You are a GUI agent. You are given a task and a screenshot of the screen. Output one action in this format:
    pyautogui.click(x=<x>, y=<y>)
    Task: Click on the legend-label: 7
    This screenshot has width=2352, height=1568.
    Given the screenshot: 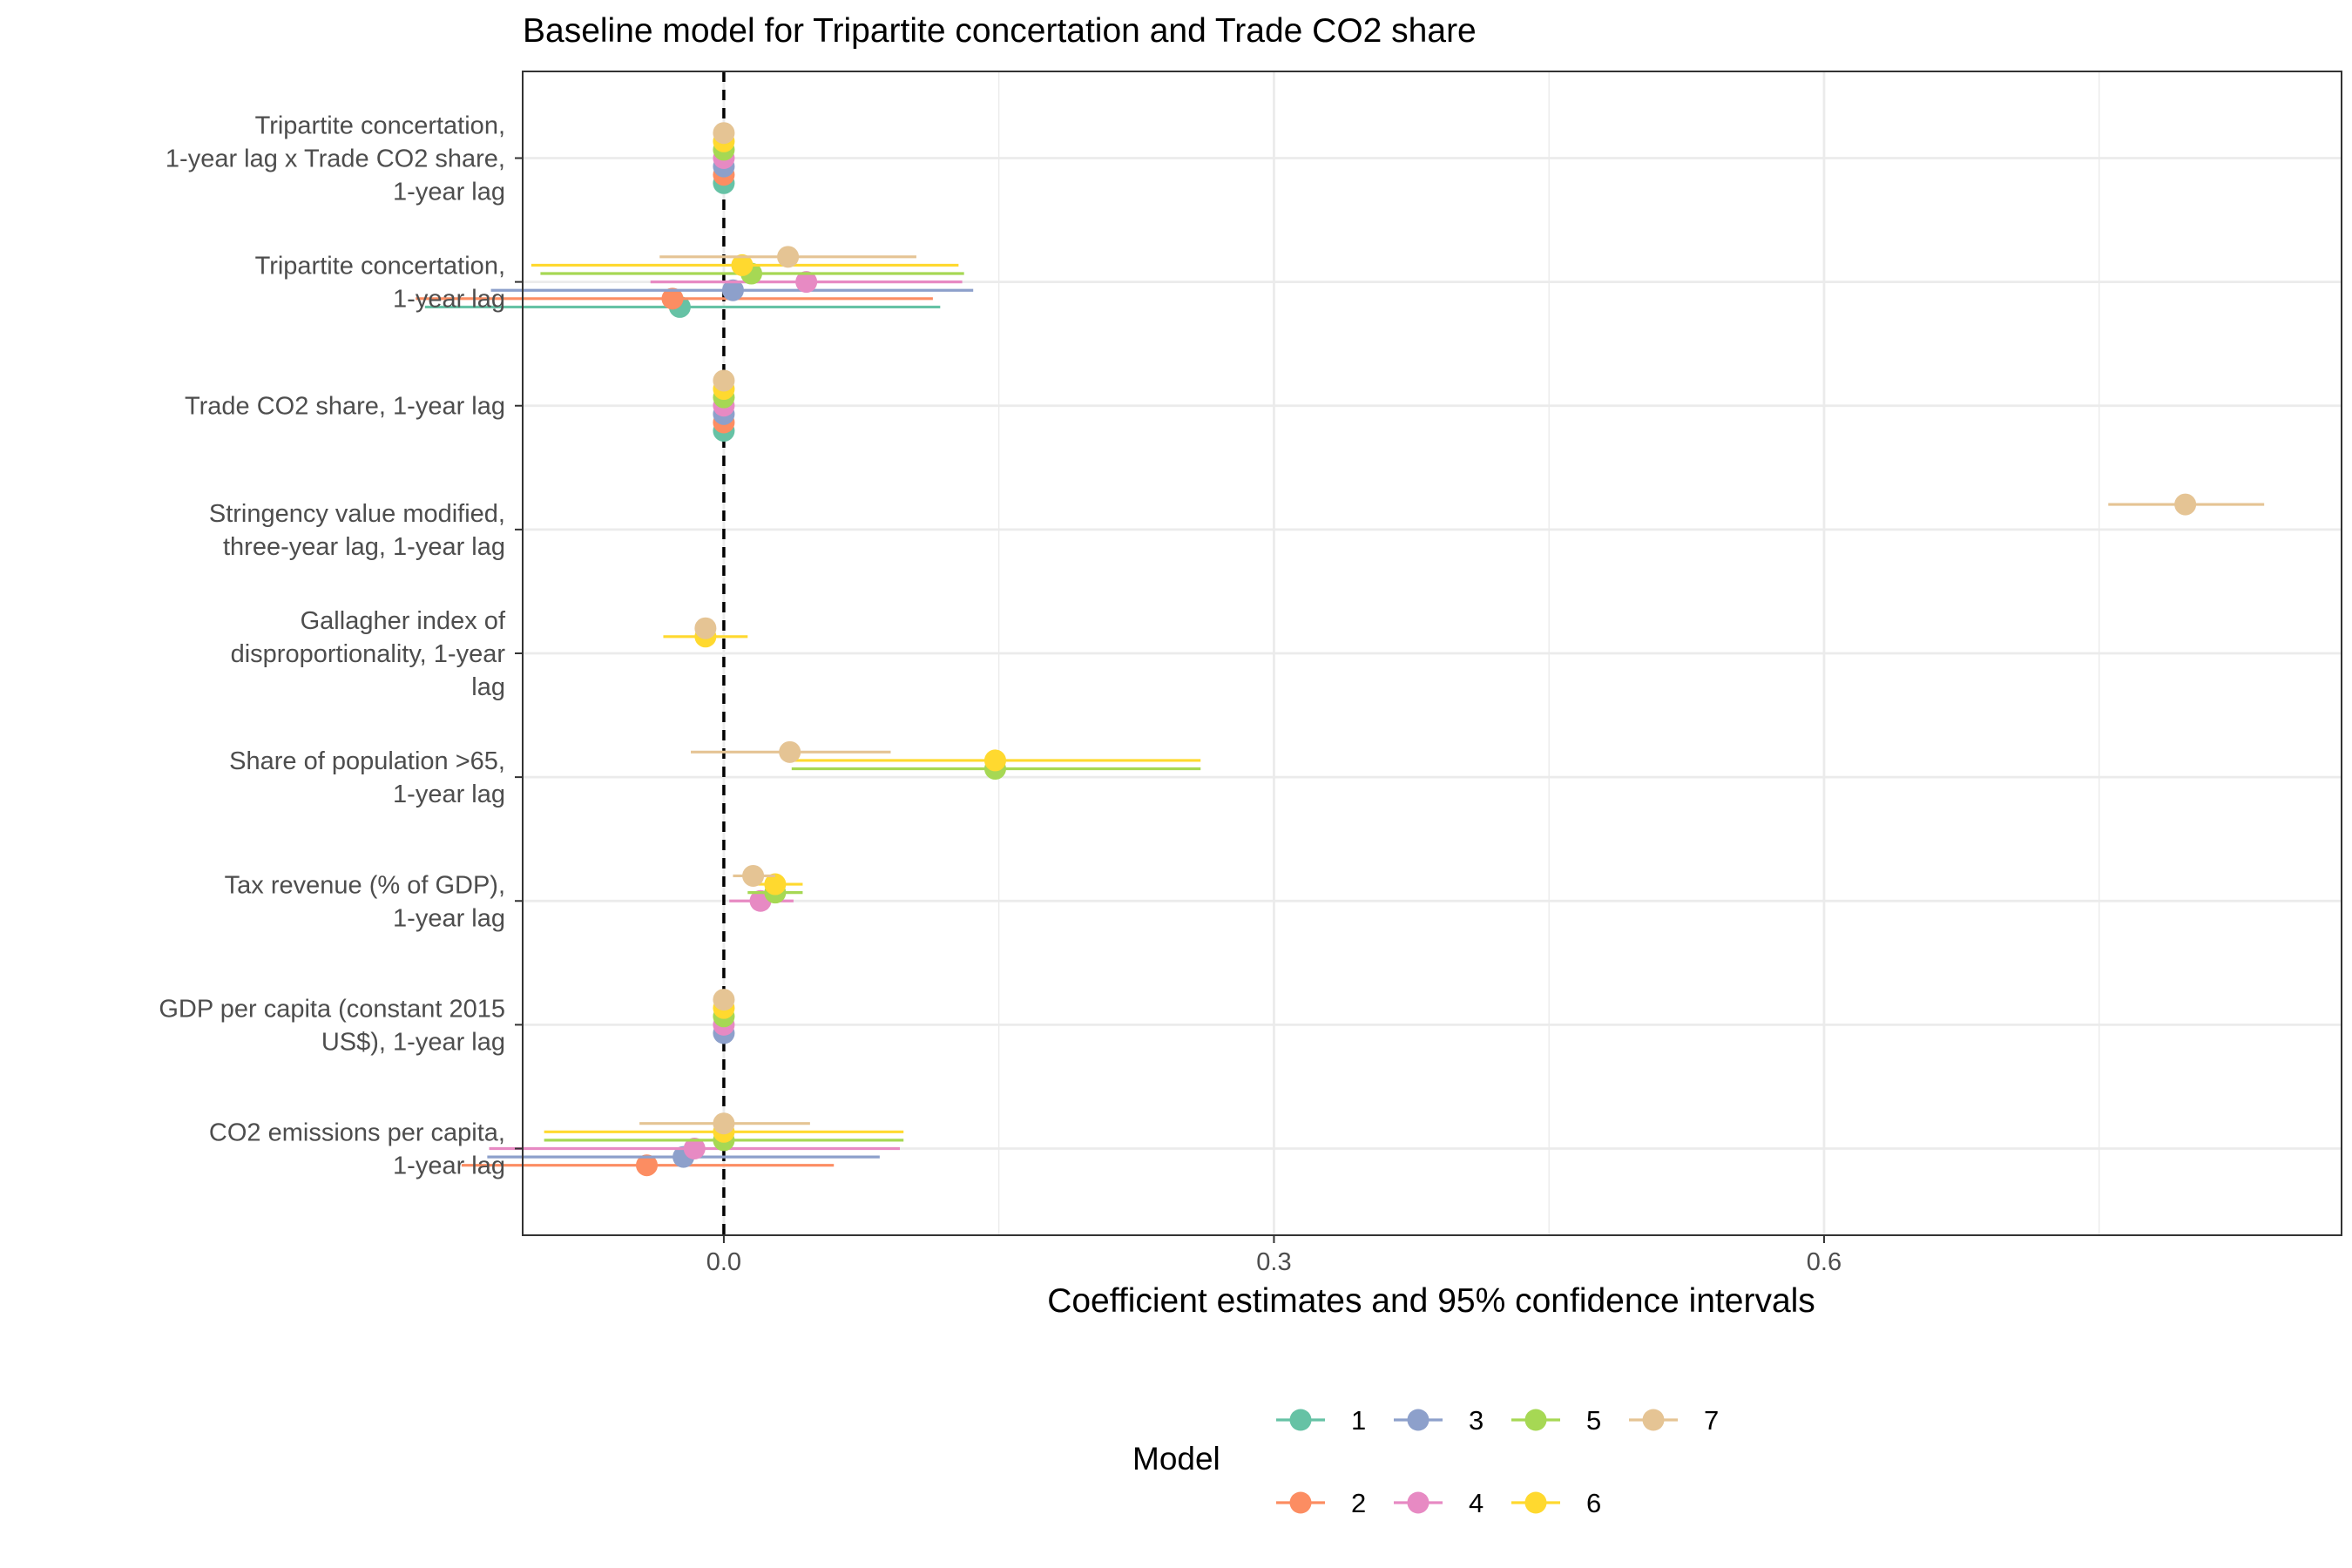 What is the action you would take?
    pyautogui.click(x=1712, y=1420)
    